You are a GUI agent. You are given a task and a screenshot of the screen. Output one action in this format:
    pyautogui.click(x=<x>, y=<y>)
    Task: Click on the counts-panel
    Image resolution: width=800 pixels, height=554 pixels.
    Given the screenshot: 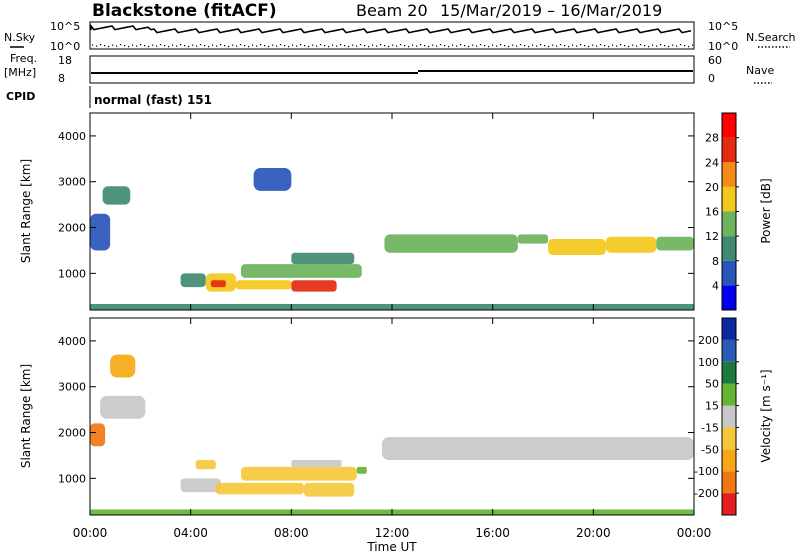 What is the action you would take?
    pyautogui.click(x=392, y=35)
    